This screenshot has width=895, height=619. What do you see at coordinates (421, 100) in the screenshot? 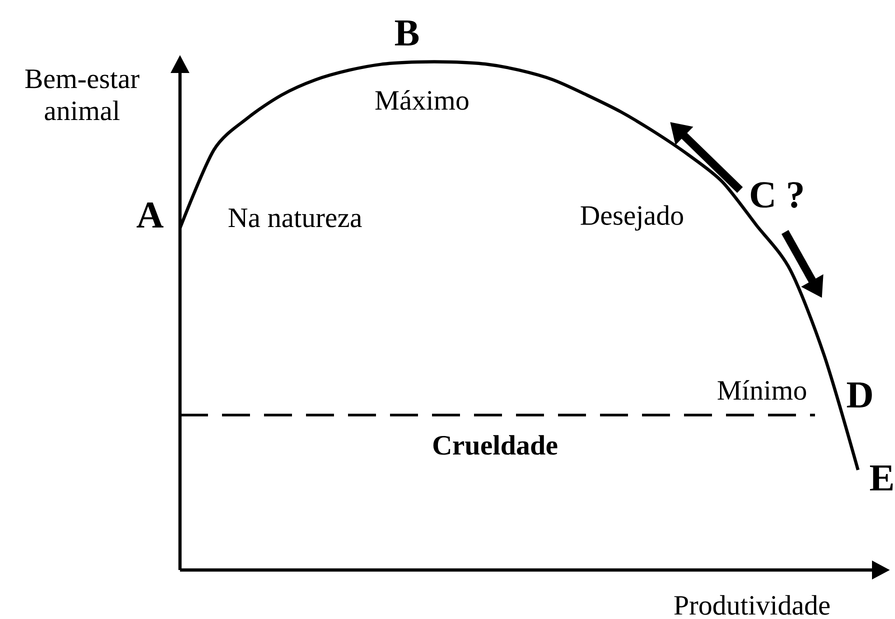
I see `annotation: Máximo` at bounding box center [421, 100].